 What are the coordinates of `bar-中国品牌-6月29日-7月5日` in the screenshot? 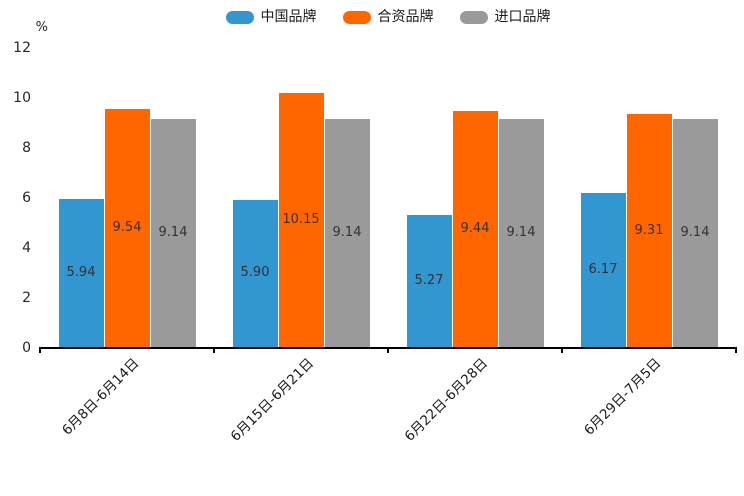 It's located at (603, 269).